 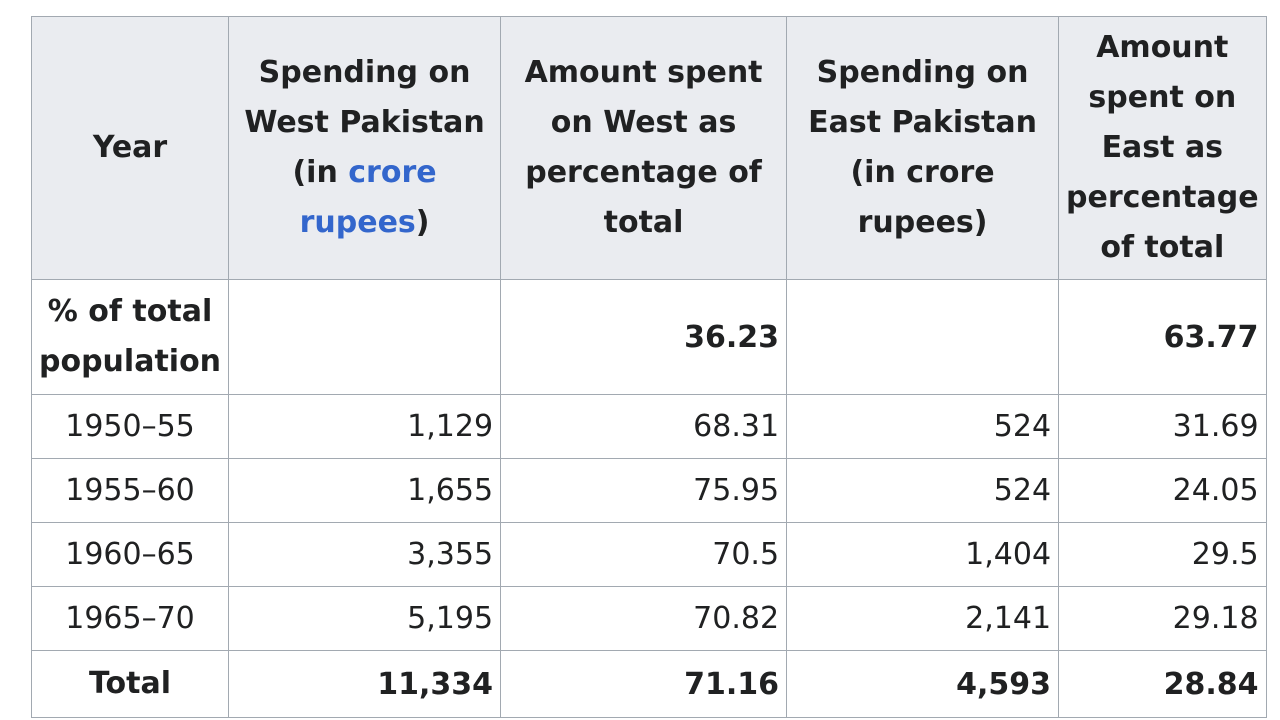 I want to click on table-row: 1955–60 1,655 75.95 524 24.05, so click(x=648, y=490).